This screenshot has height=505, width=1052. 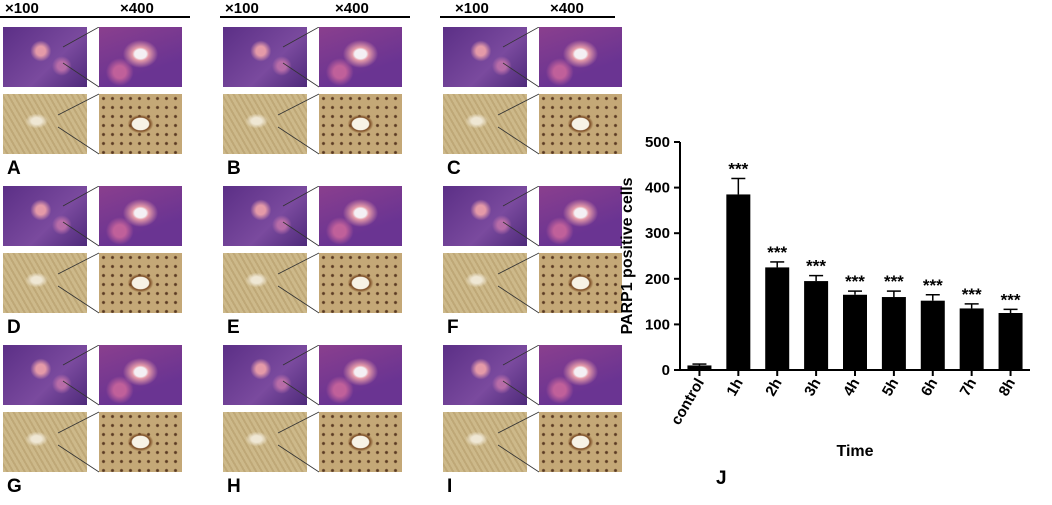 I want to click on micrograph-panel-h: H, so click(x=313, y=425).